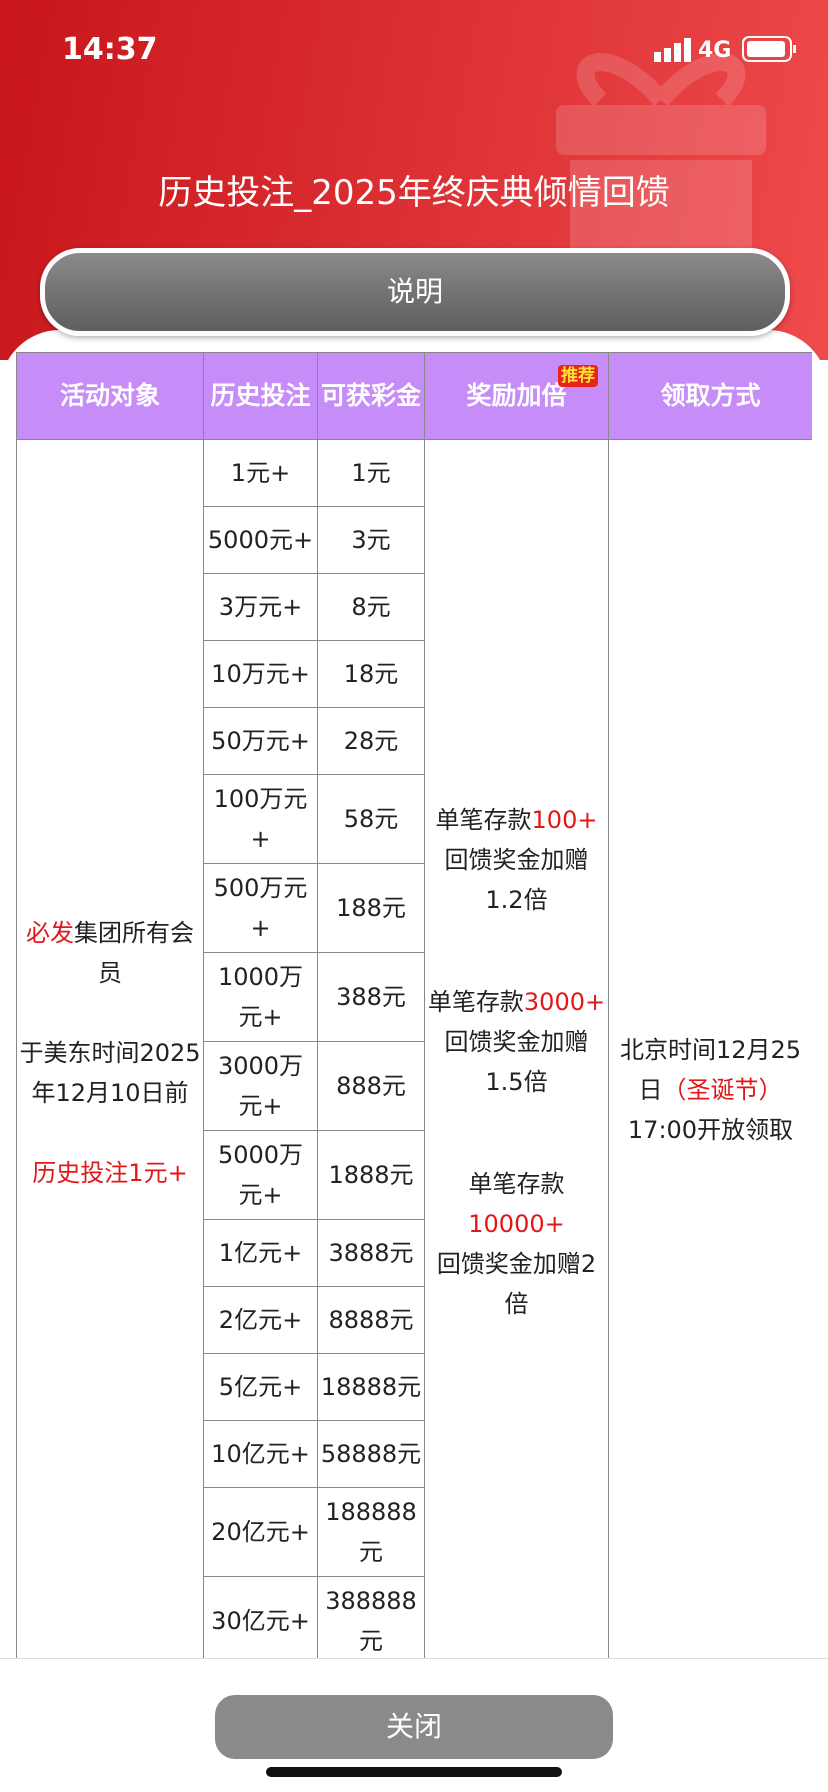  I want to click on target-condition: 历史投注1元+, so click(110, 1172).